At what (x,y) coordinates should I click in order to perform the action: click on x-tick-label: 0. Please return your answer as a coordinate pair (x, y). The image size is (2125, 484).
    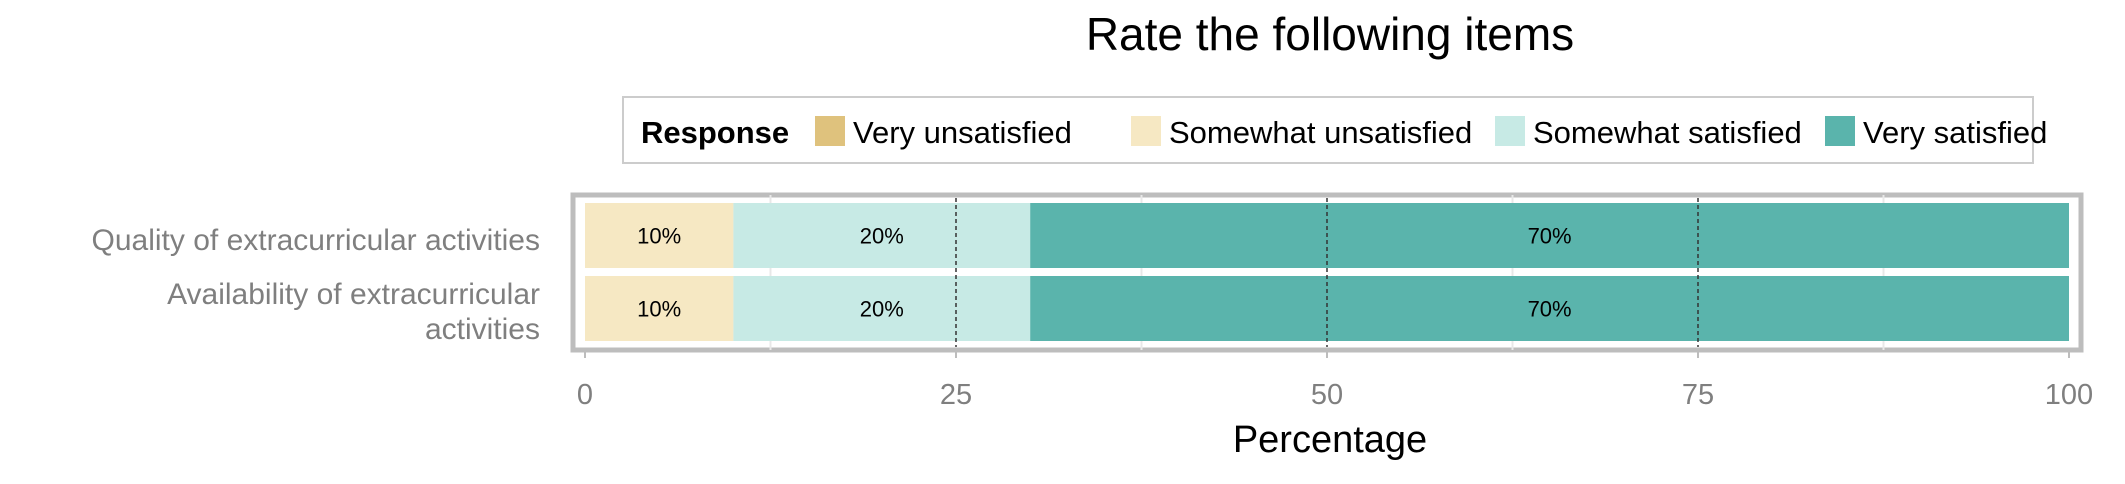
    Looking at the image, I should click on (585, 395).